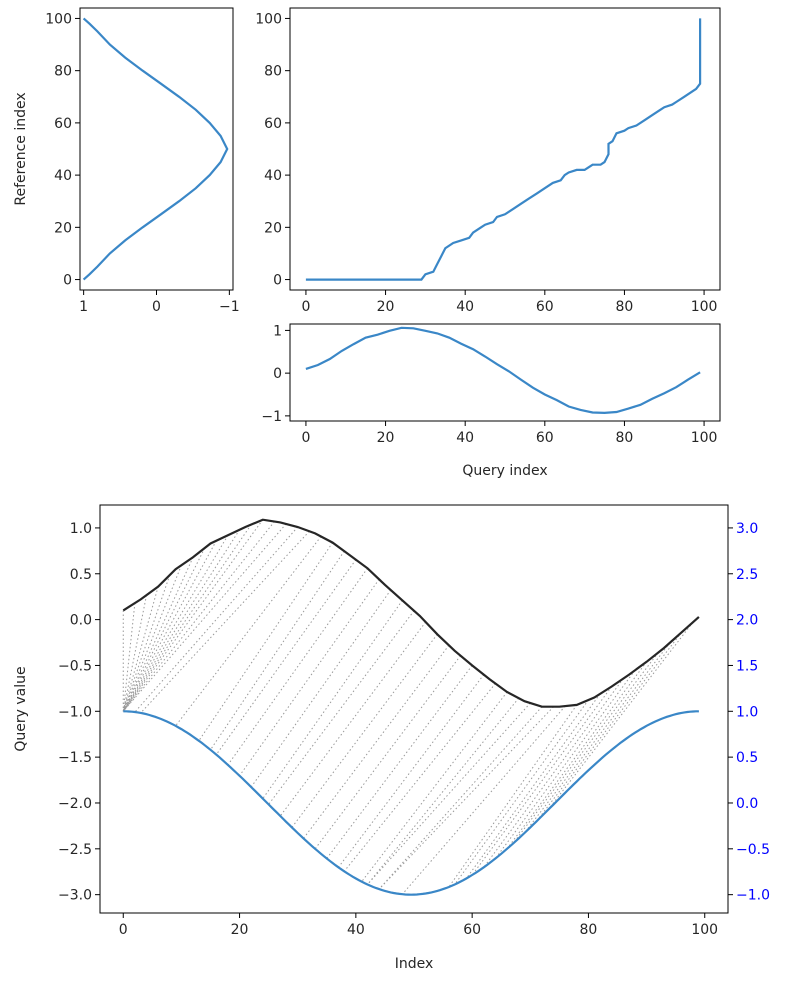 This screenshot has width=800, height=988. Describe the element at coordinates (753, 896) in the screenshot. I see `alignment-y2-tick-label: −1.0` at that location.